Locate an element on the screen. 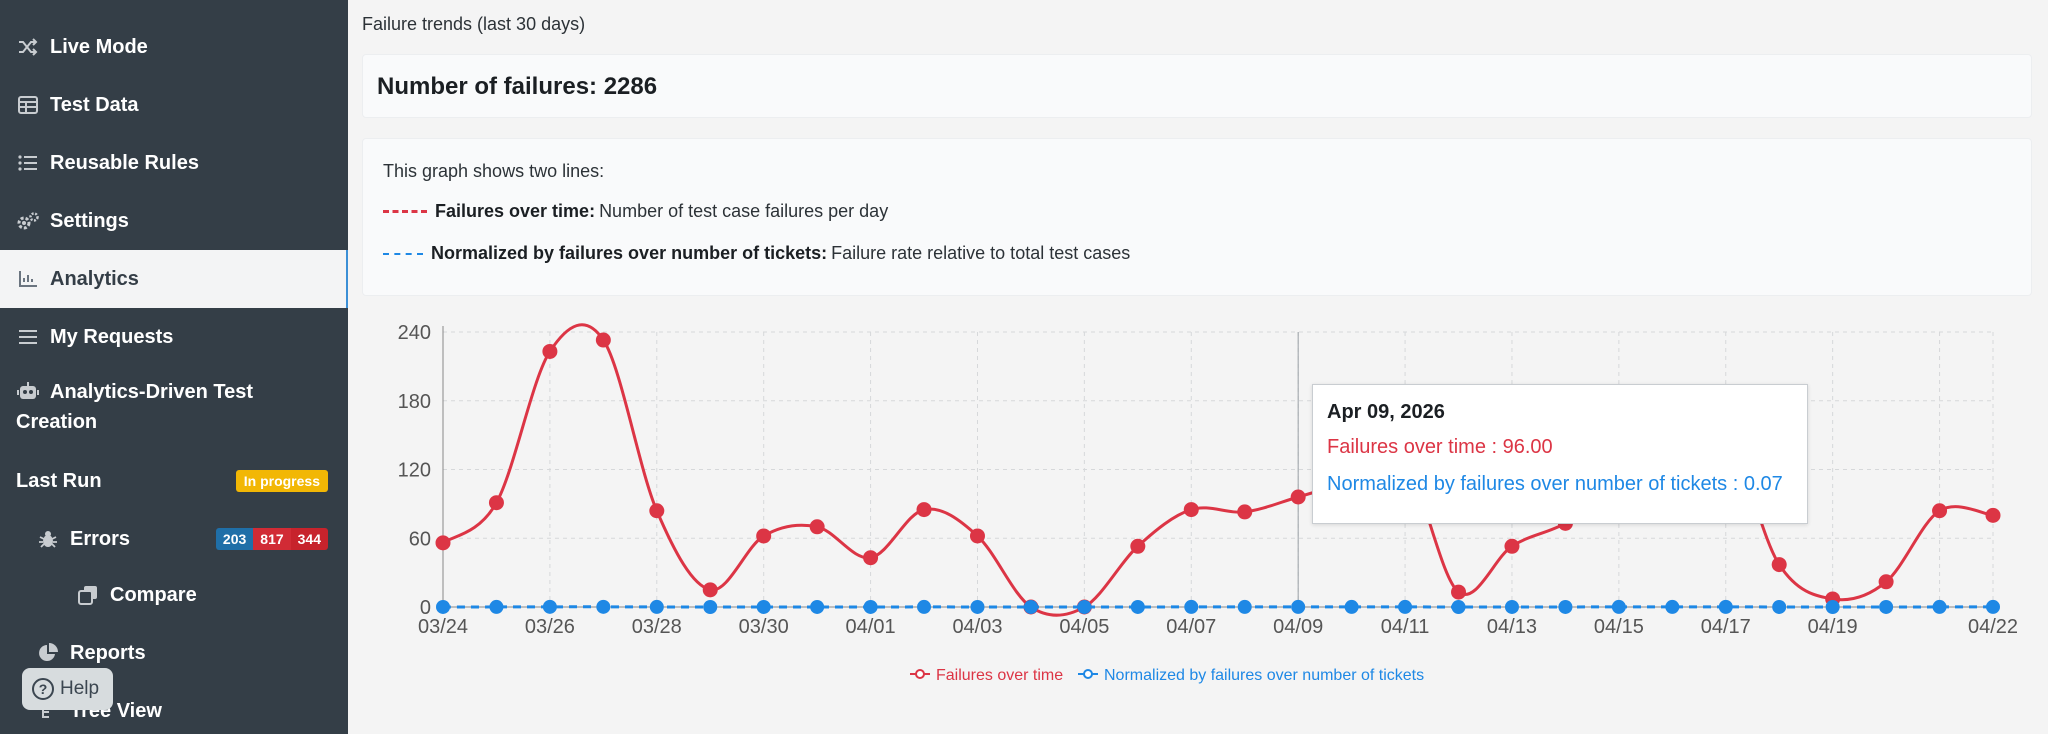 This screenshot has height=734, width=2048. summary-card: Number of failures: 2286 is located at coordinates (1197, 86).